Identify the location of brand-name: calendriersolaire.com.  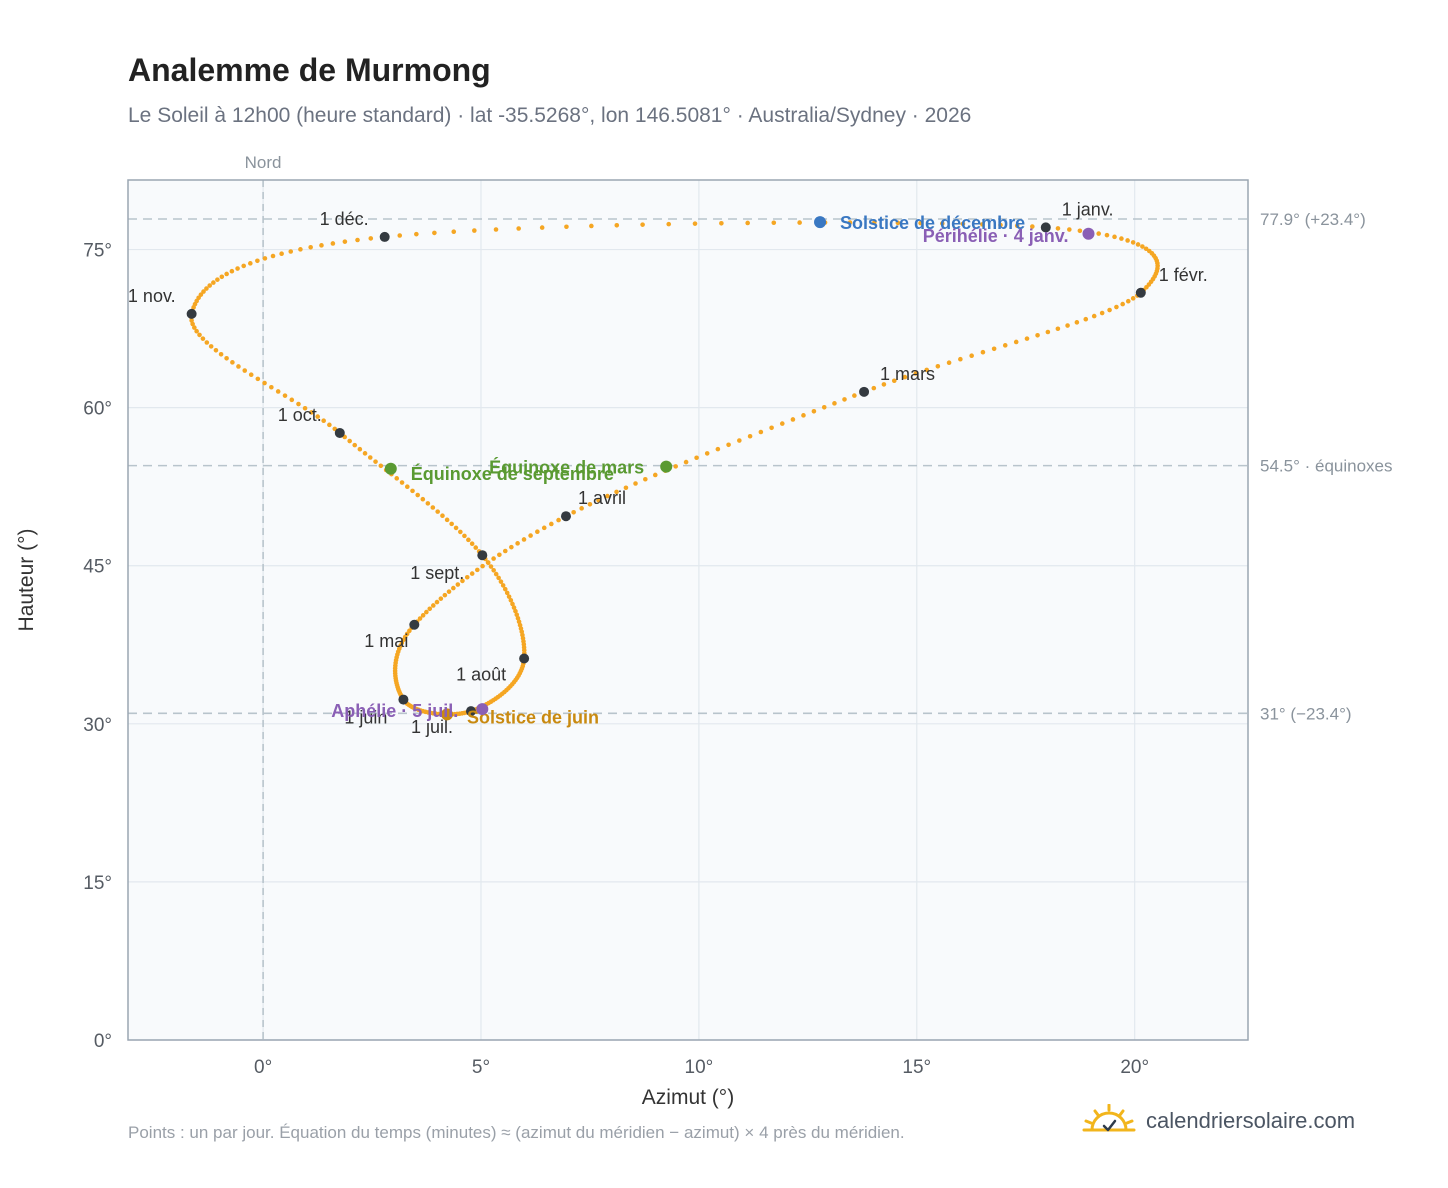
(1251, 1120).